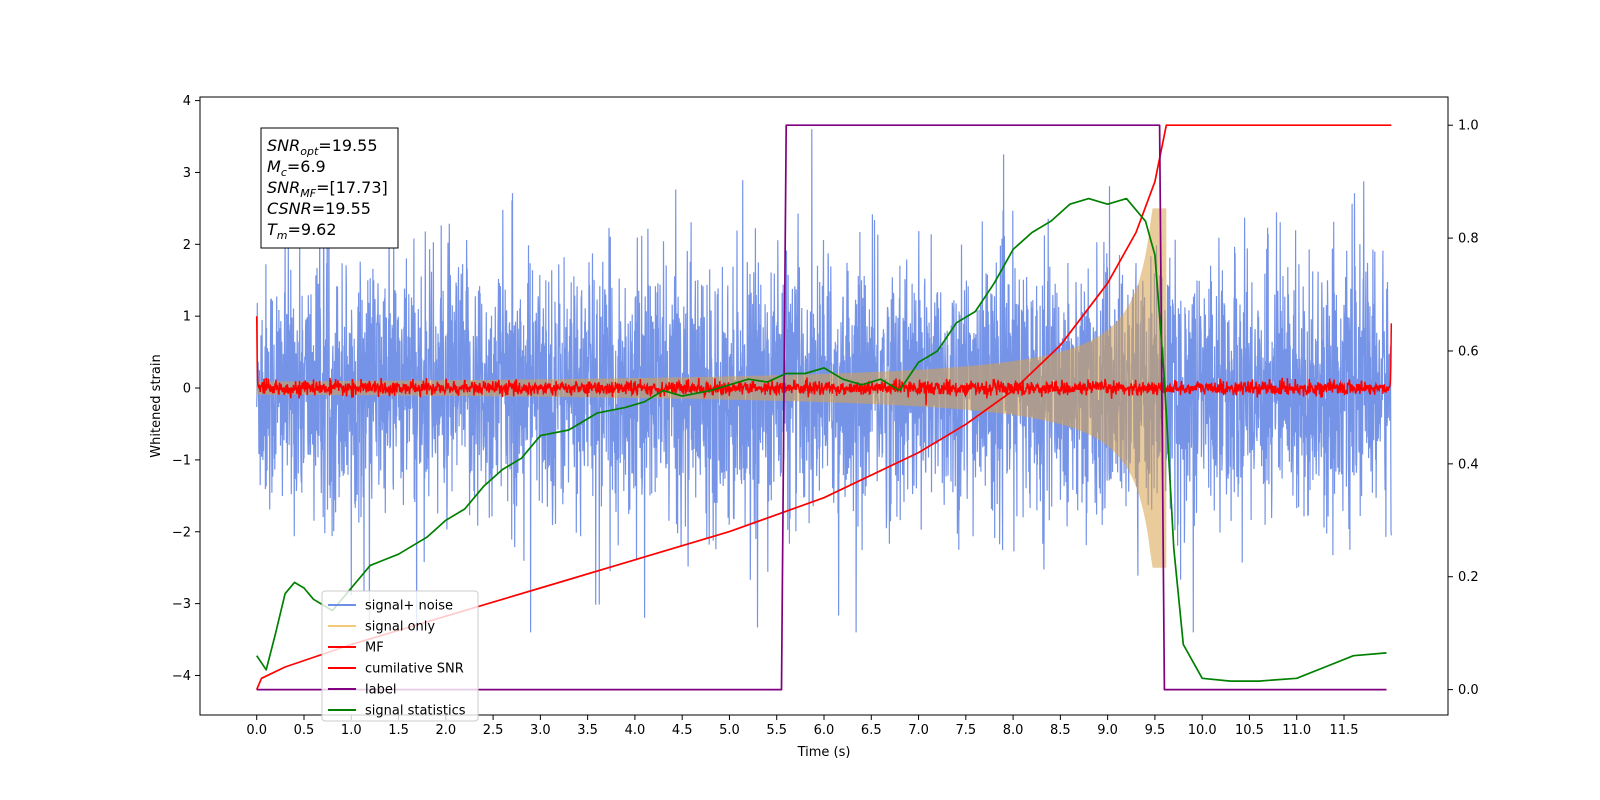 This screenshot has height=800, width=1600. I want to click on x-tick-label: 2.5, so click(493, 730).